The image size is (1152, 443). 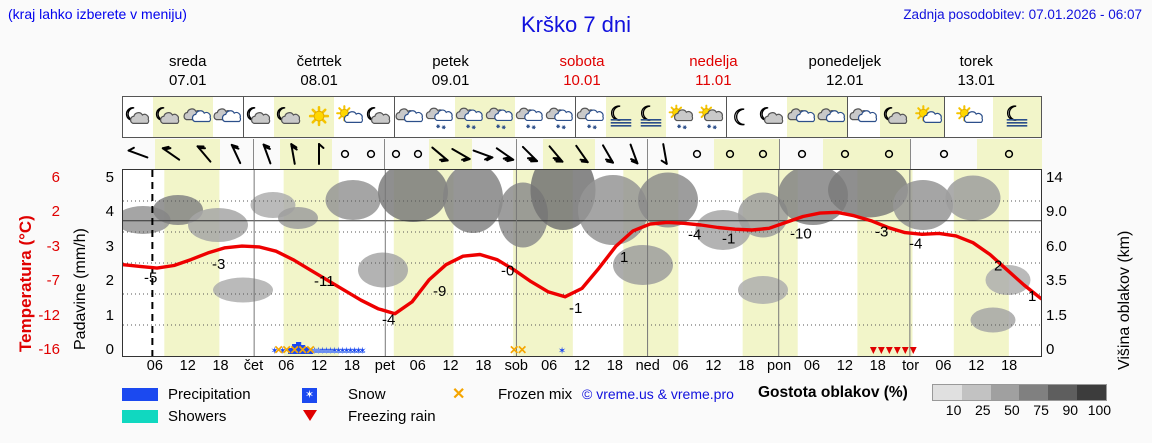 What do you see at coordinates (97, 14) in the screenshot?
I see `menu-hint: (kraj lahko izberete v meniju)` at bounding box center [97, 14].